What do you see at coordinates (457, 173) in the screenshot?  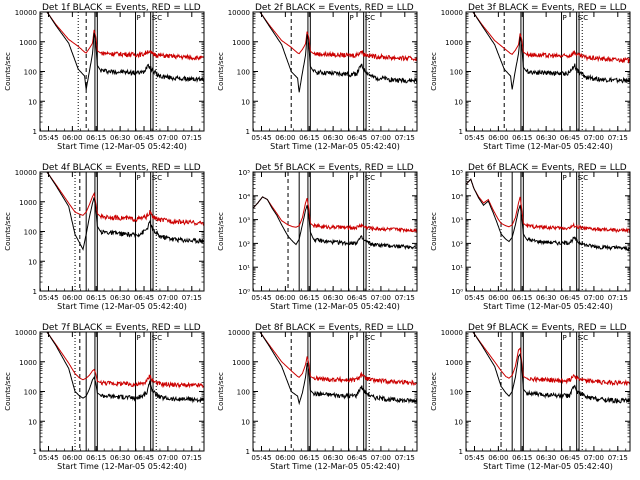 I see `y-tick-label: 10⁵` at bounding box center [457, 173].